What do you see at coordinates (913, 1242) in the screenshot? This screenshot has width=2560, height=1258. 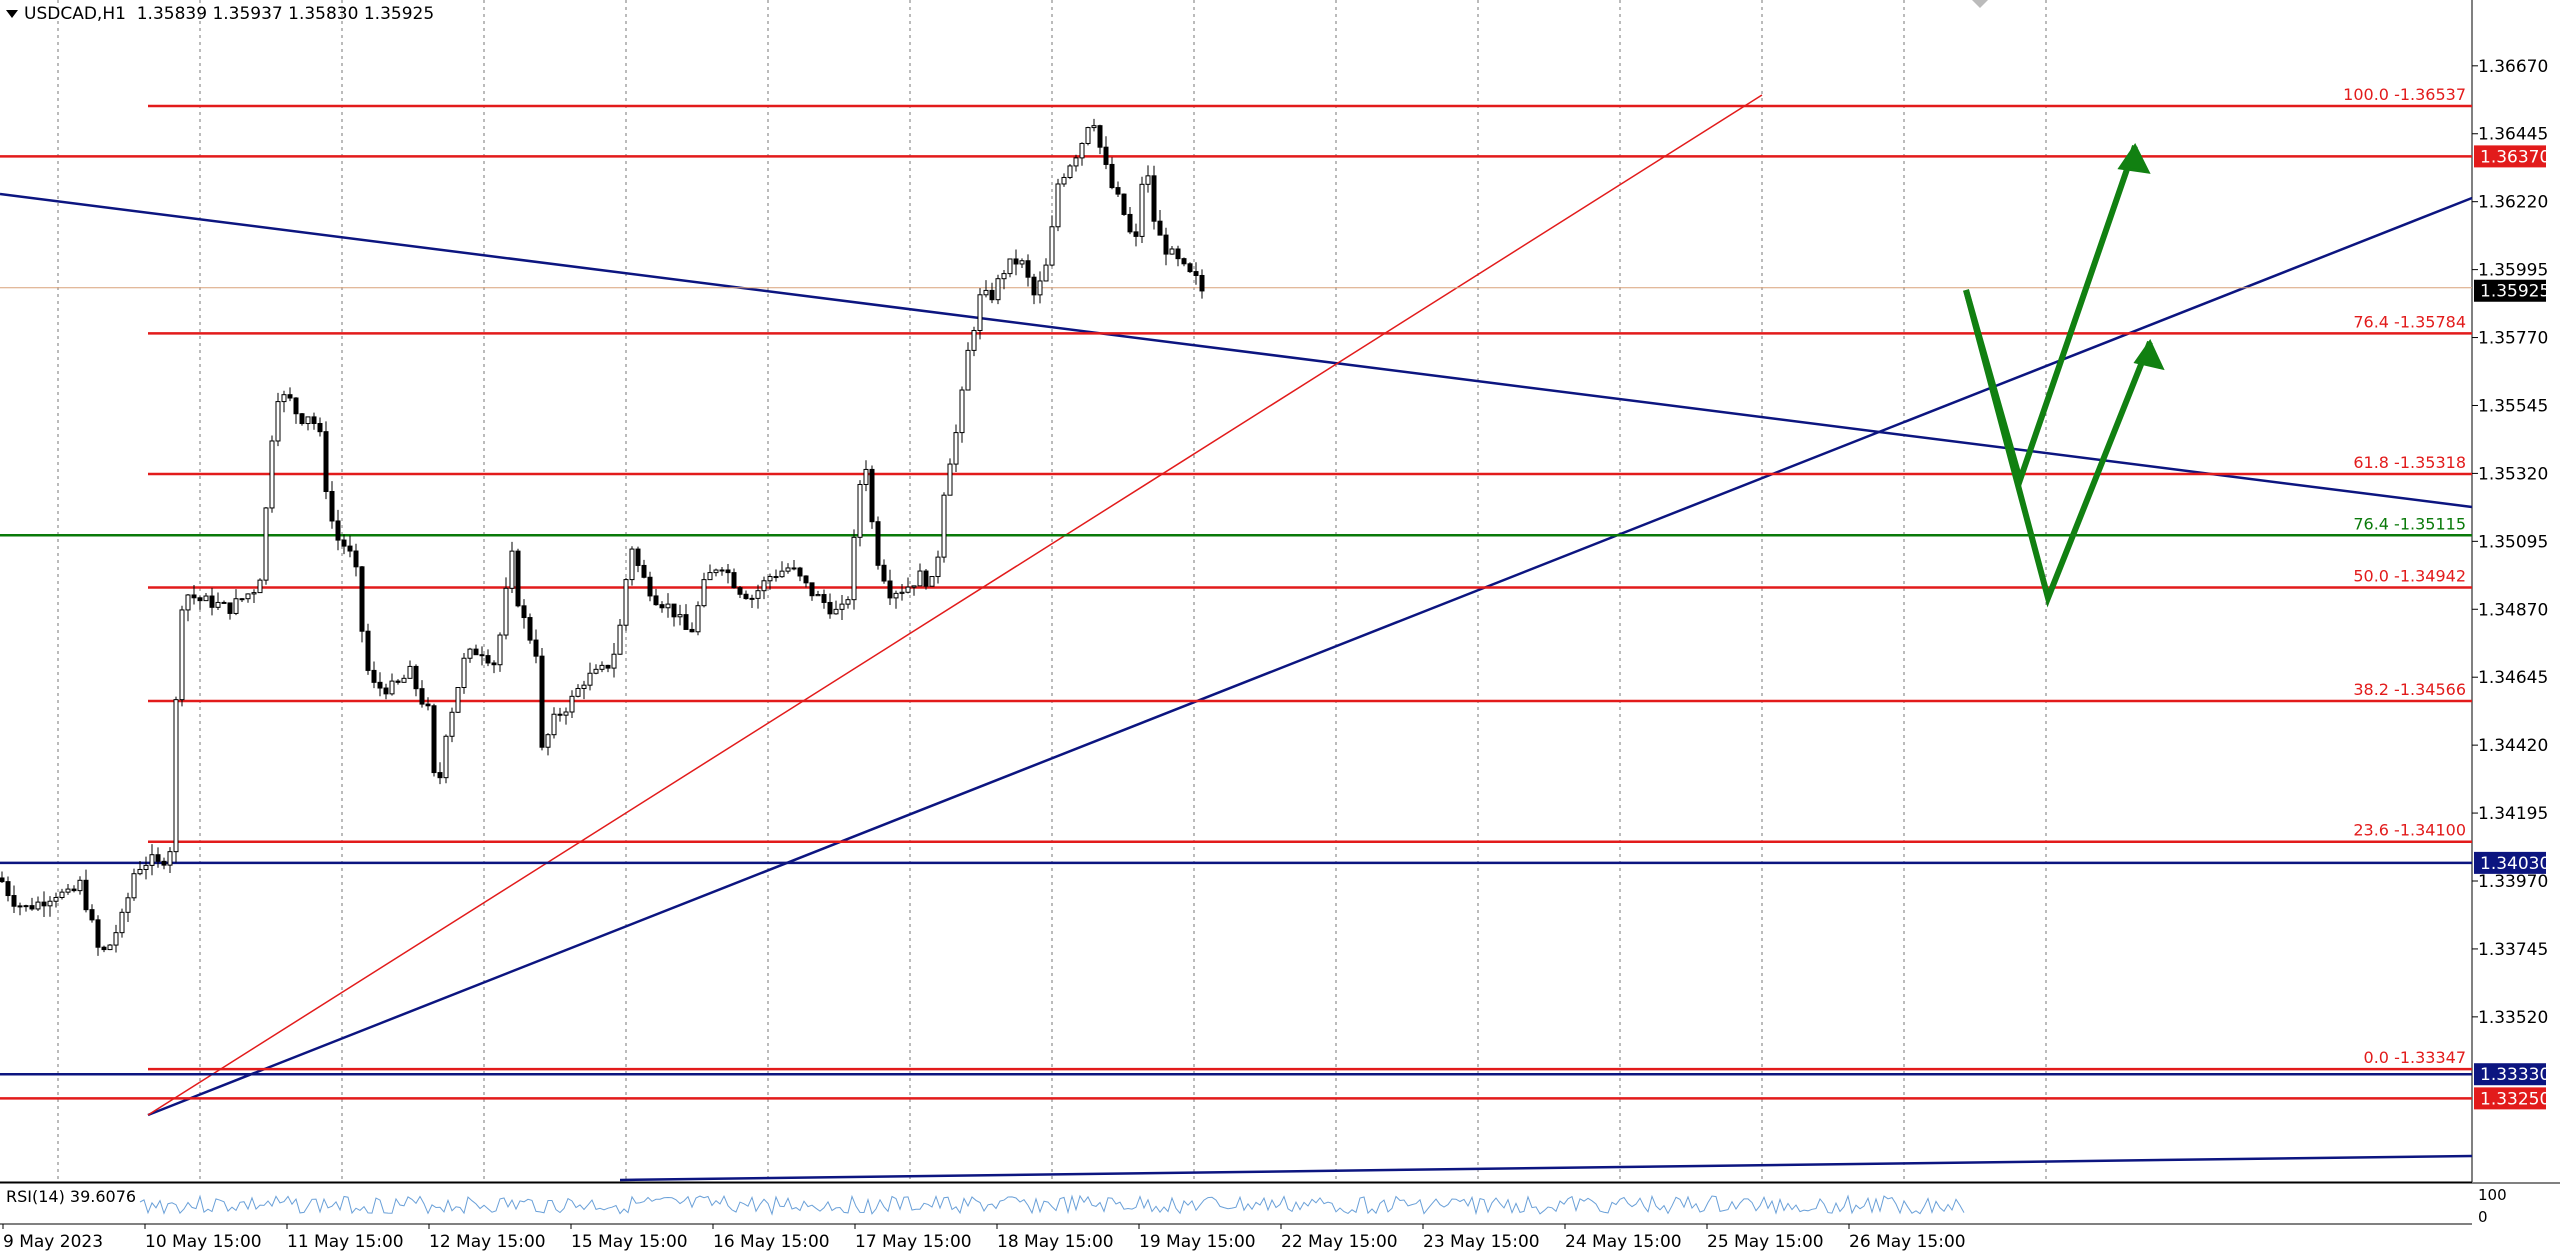 I see `x-tick-label-6: 17 May 15:00` at bounding box center [913, 1242].